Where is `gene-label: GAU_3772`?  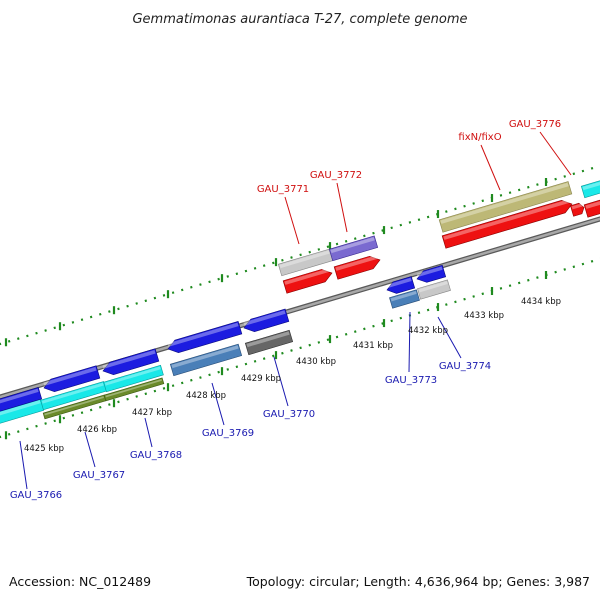 gene-label: GAU_3772 is located at coordinates (336, 175).